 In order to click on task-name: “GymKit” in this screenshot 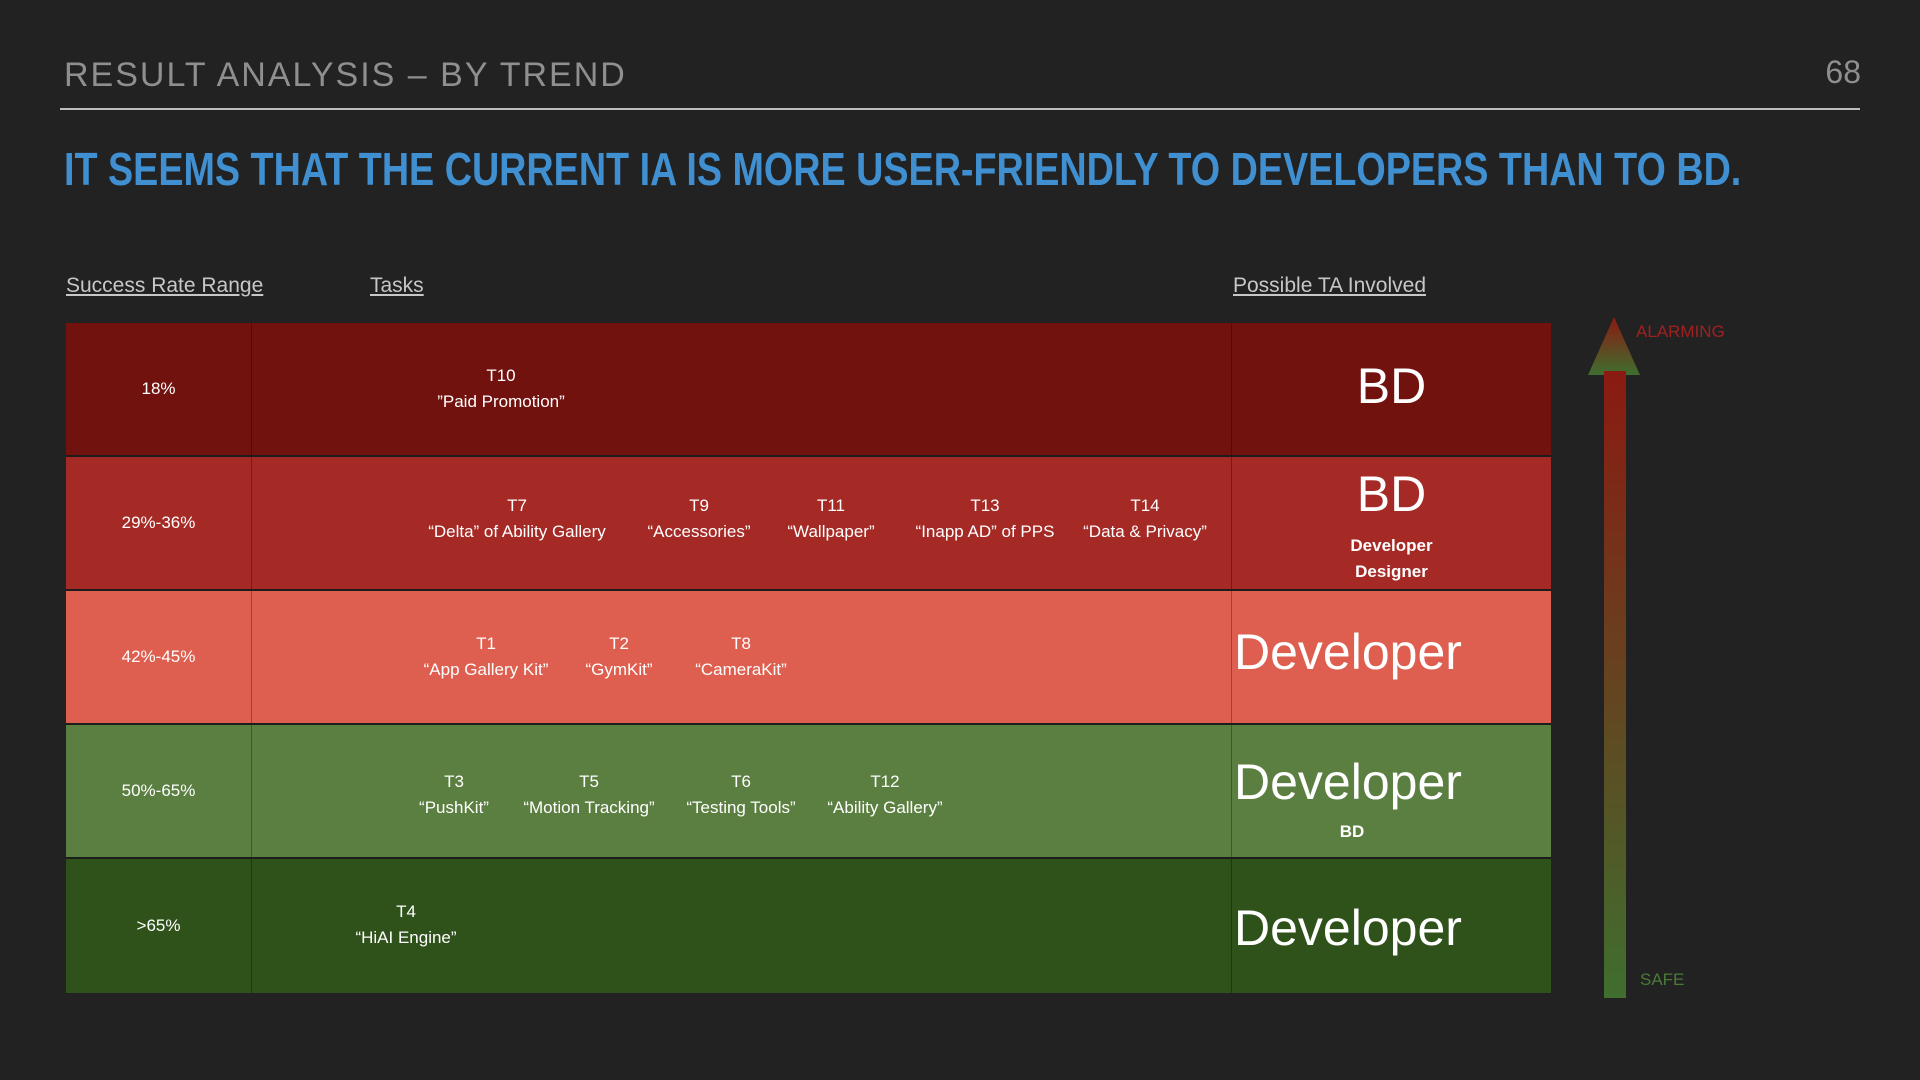, I will do `click(619, 669)`.